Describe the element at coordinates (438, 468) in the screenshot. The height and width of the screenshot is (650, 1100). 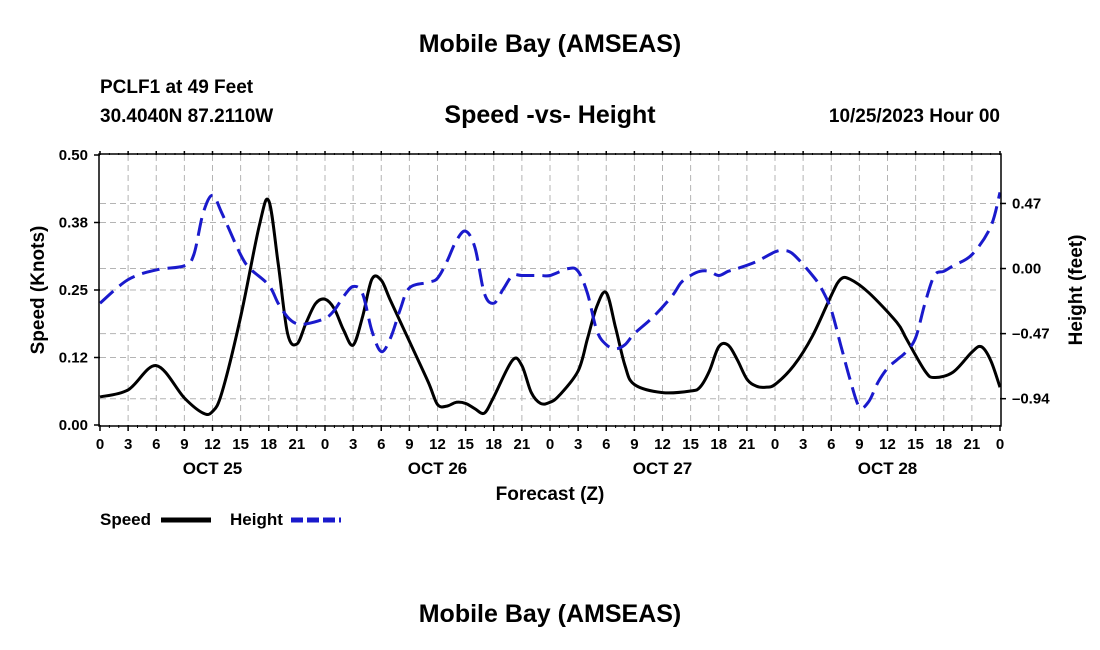
I see `date-label: OCT 26` at that location.